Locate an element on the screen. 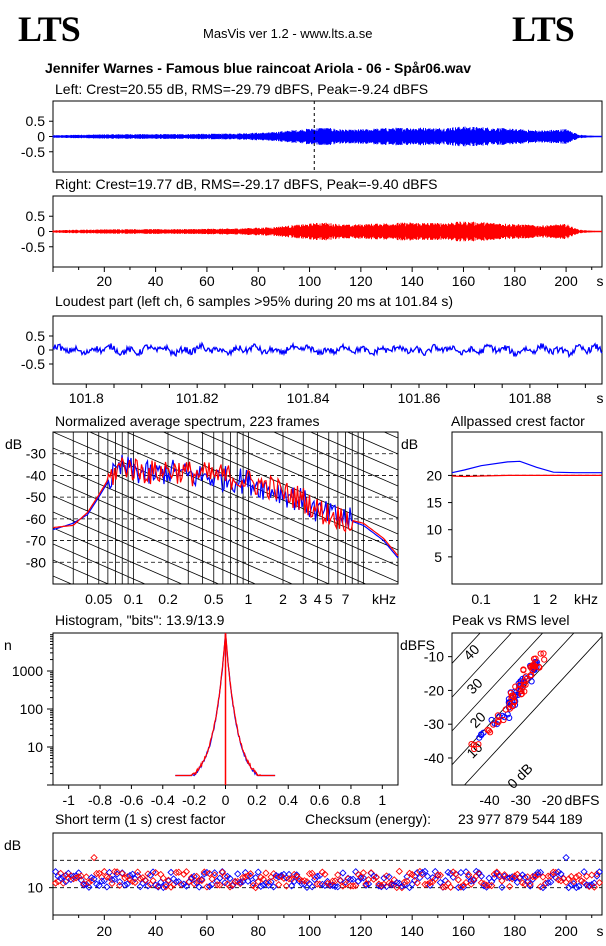 This screenshot has height=946, width=606. short-term-xtick-label: 160 is located at coordinates (464, 931).